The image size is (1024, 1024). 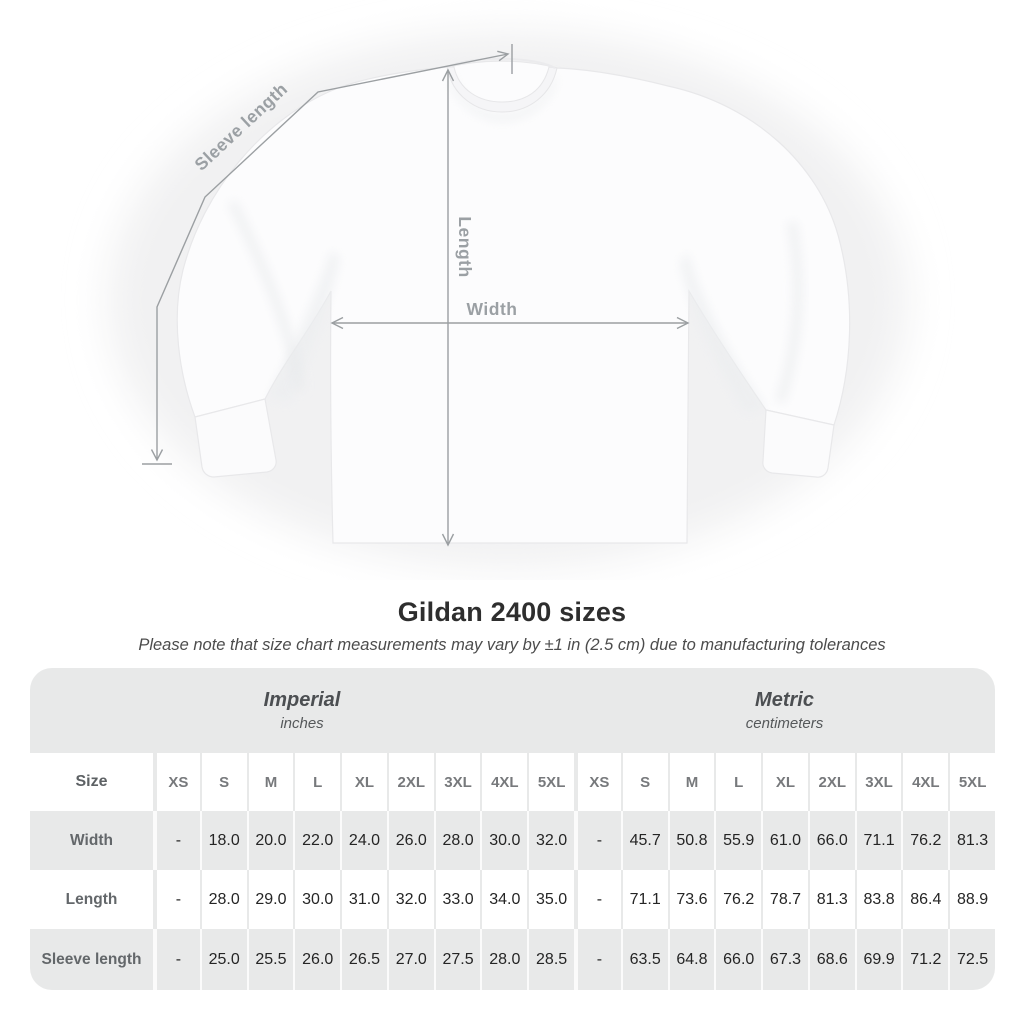 I want to click on metric-unit-header: Metric centimeters, so click(x=784, y=710).